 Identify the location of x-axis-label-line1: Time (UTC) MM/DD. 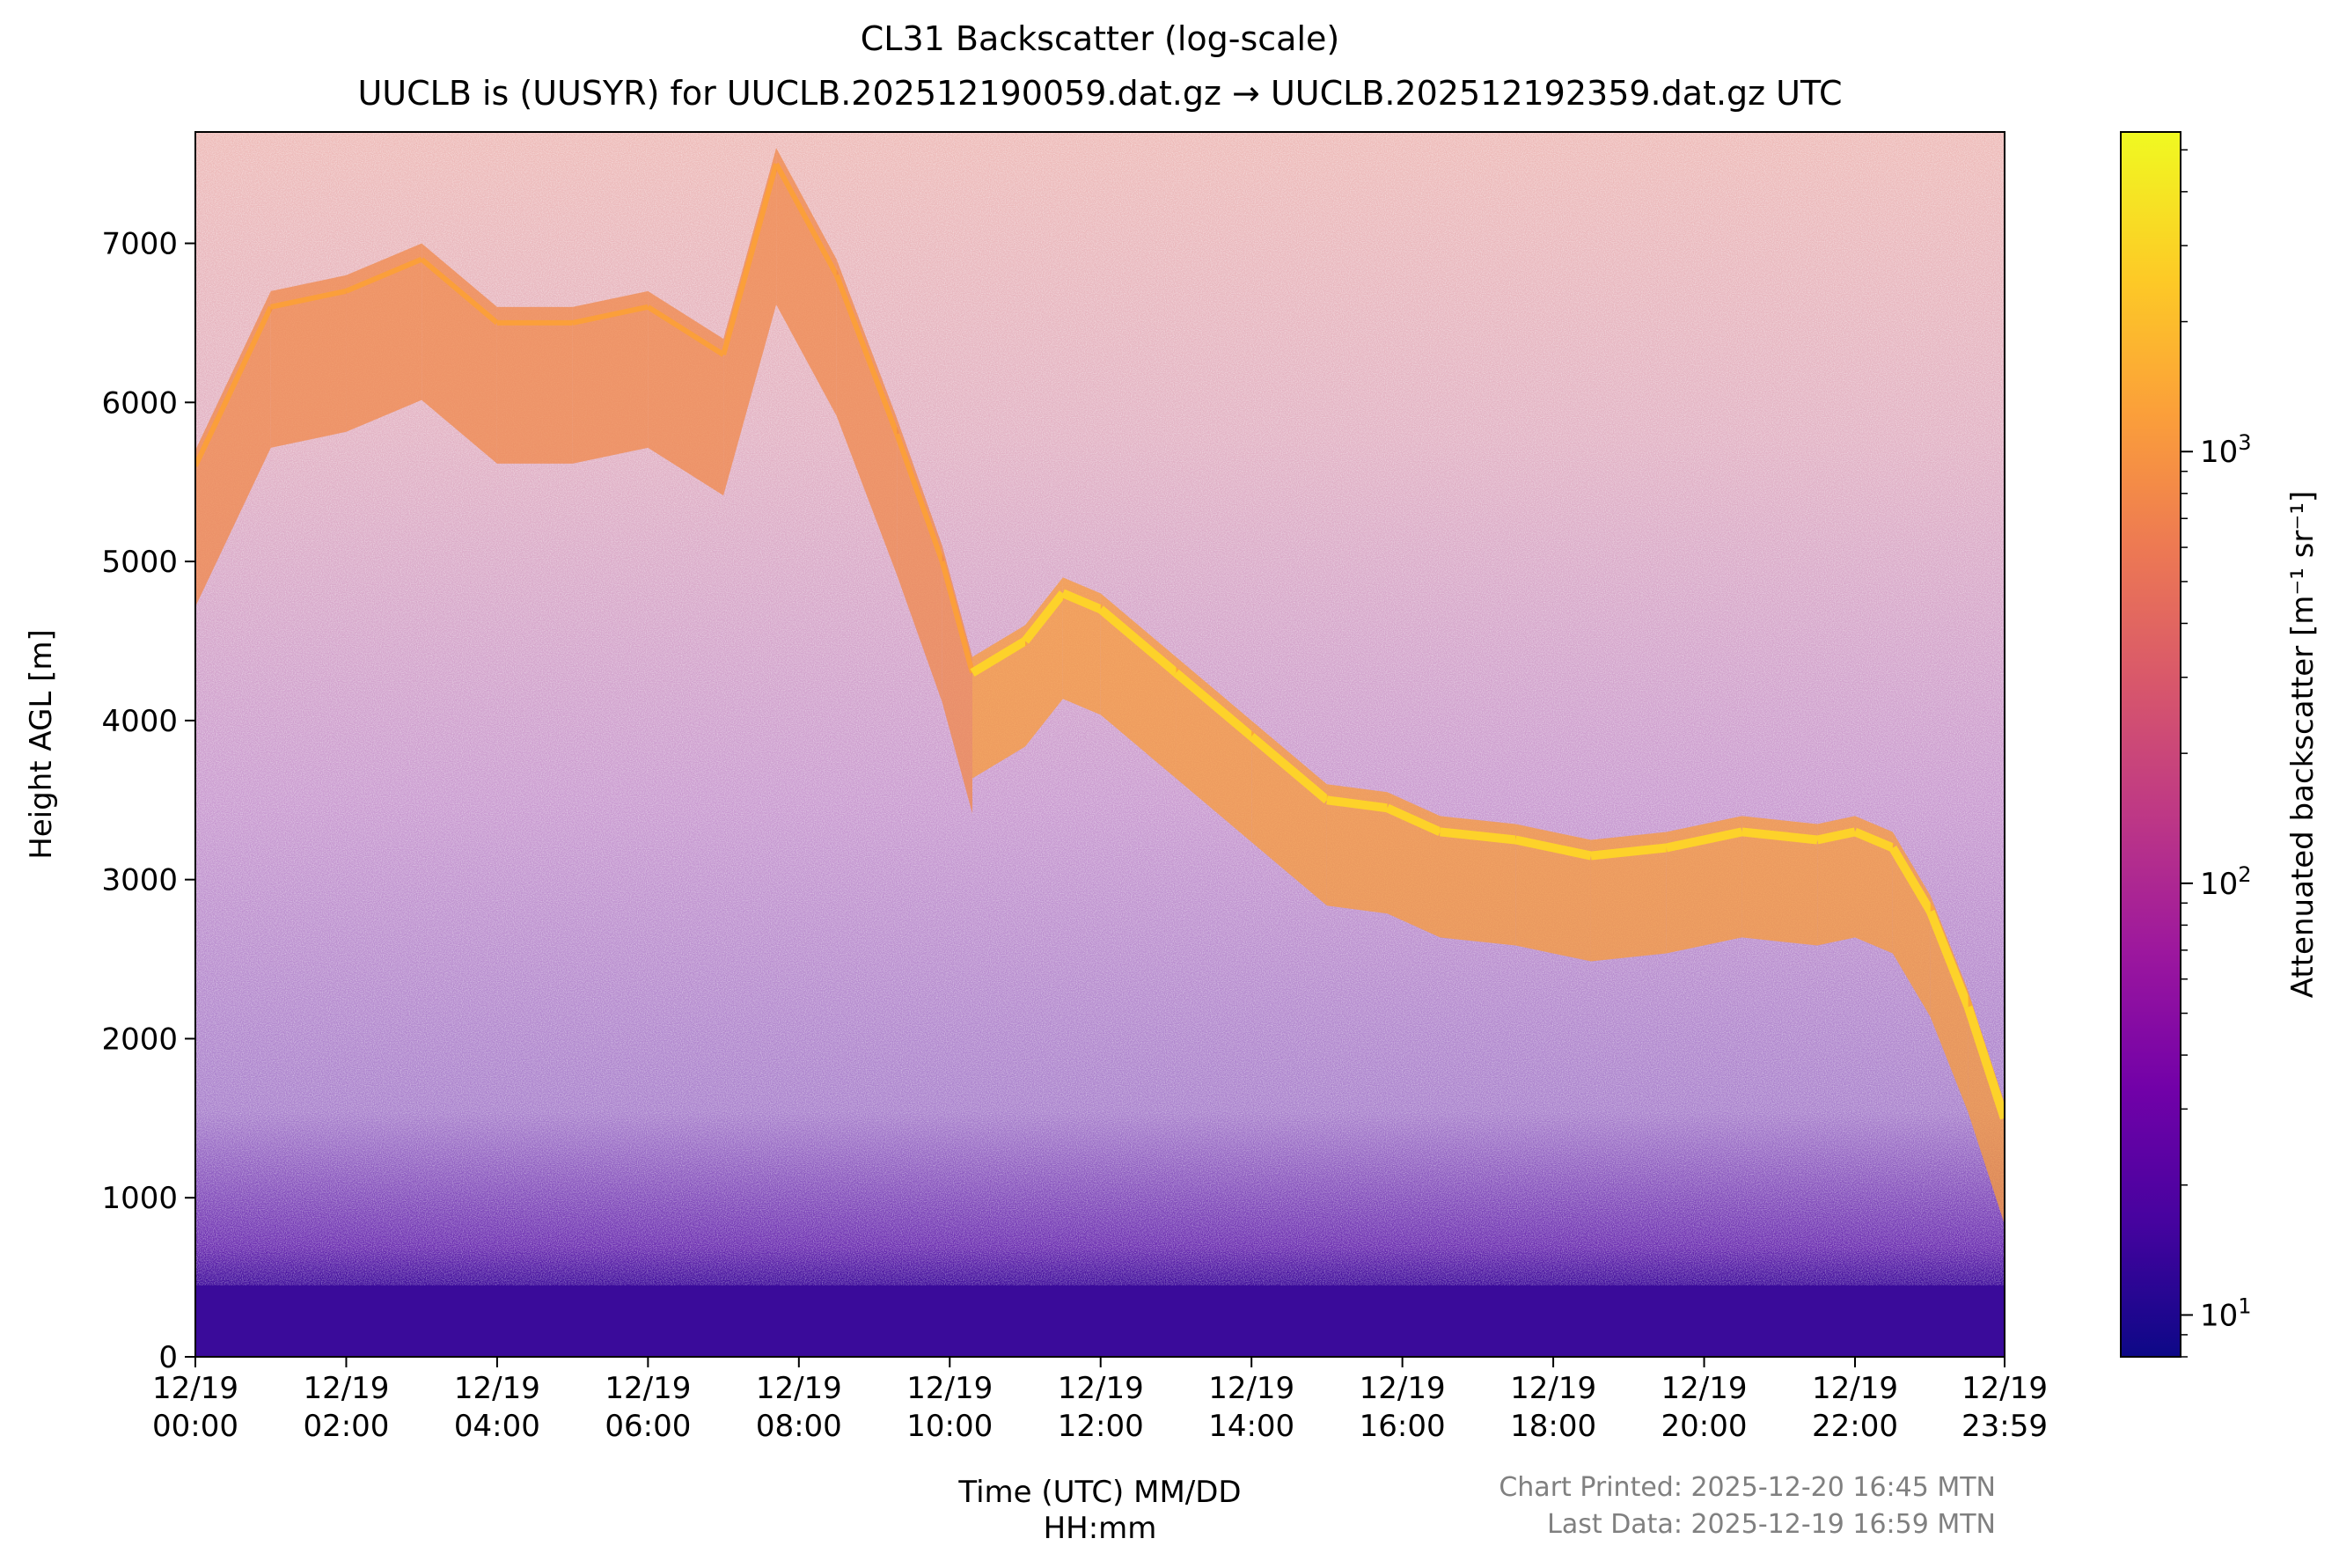
(1099, 1492).